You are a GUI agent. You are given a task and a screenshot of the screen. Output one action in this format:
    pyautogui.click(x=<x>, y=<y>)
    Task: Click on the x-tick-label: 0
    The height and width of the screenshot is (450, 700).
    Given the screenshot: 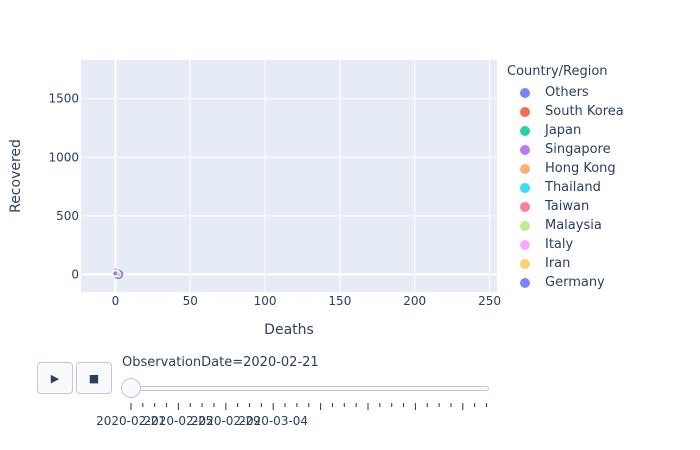 What is the action you would take?
    pyautogui.click(x=116, y=301)
    